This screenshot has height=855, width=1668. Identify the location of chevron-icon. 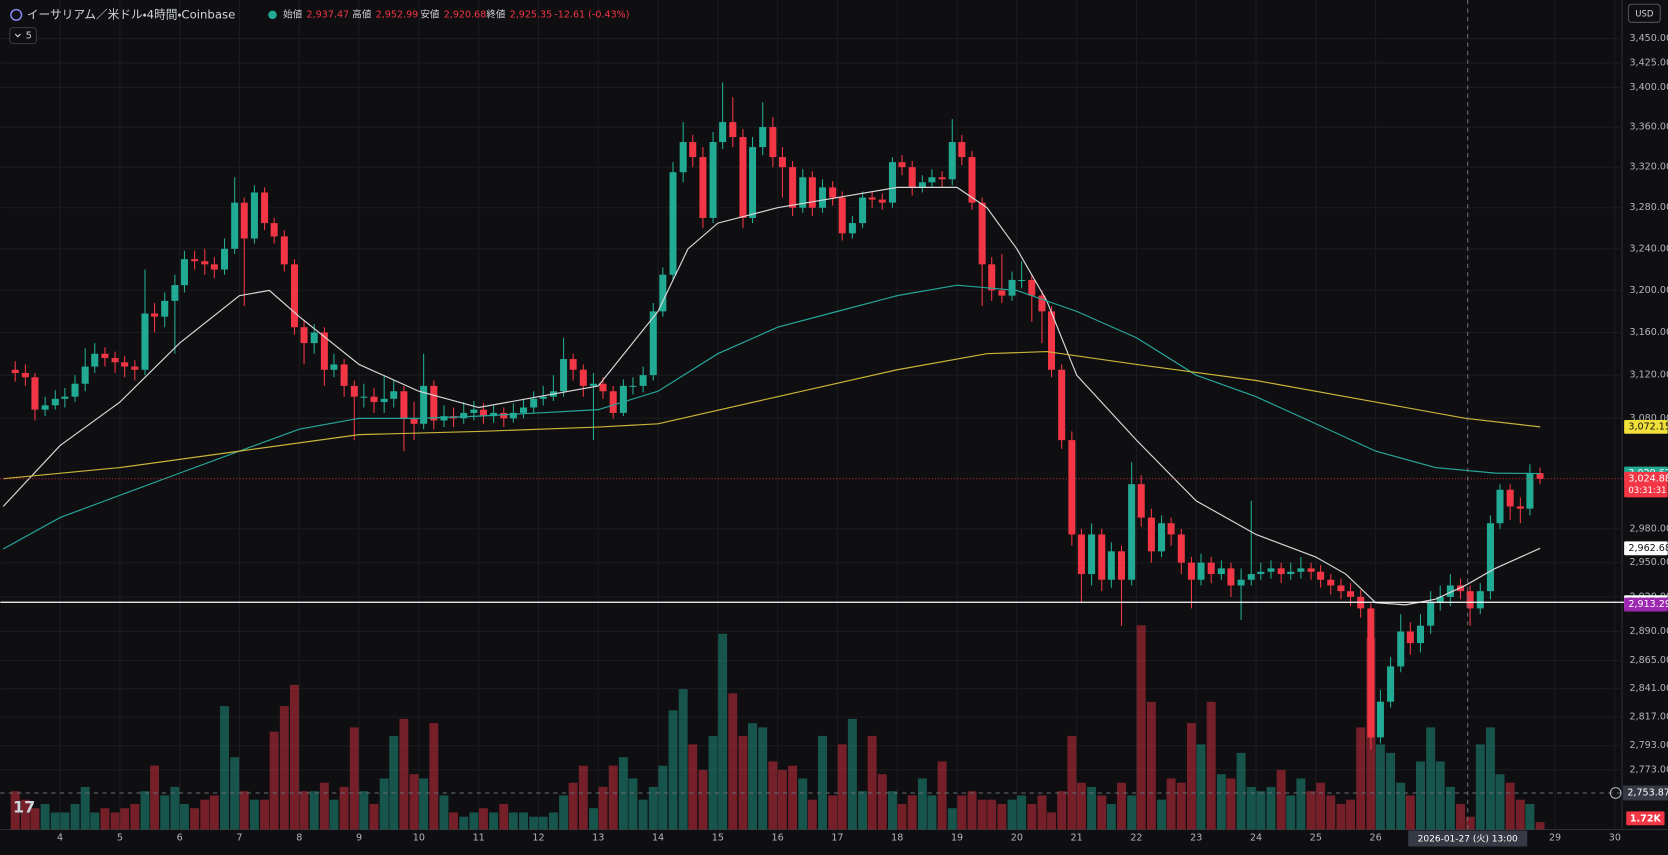
(17, 35).